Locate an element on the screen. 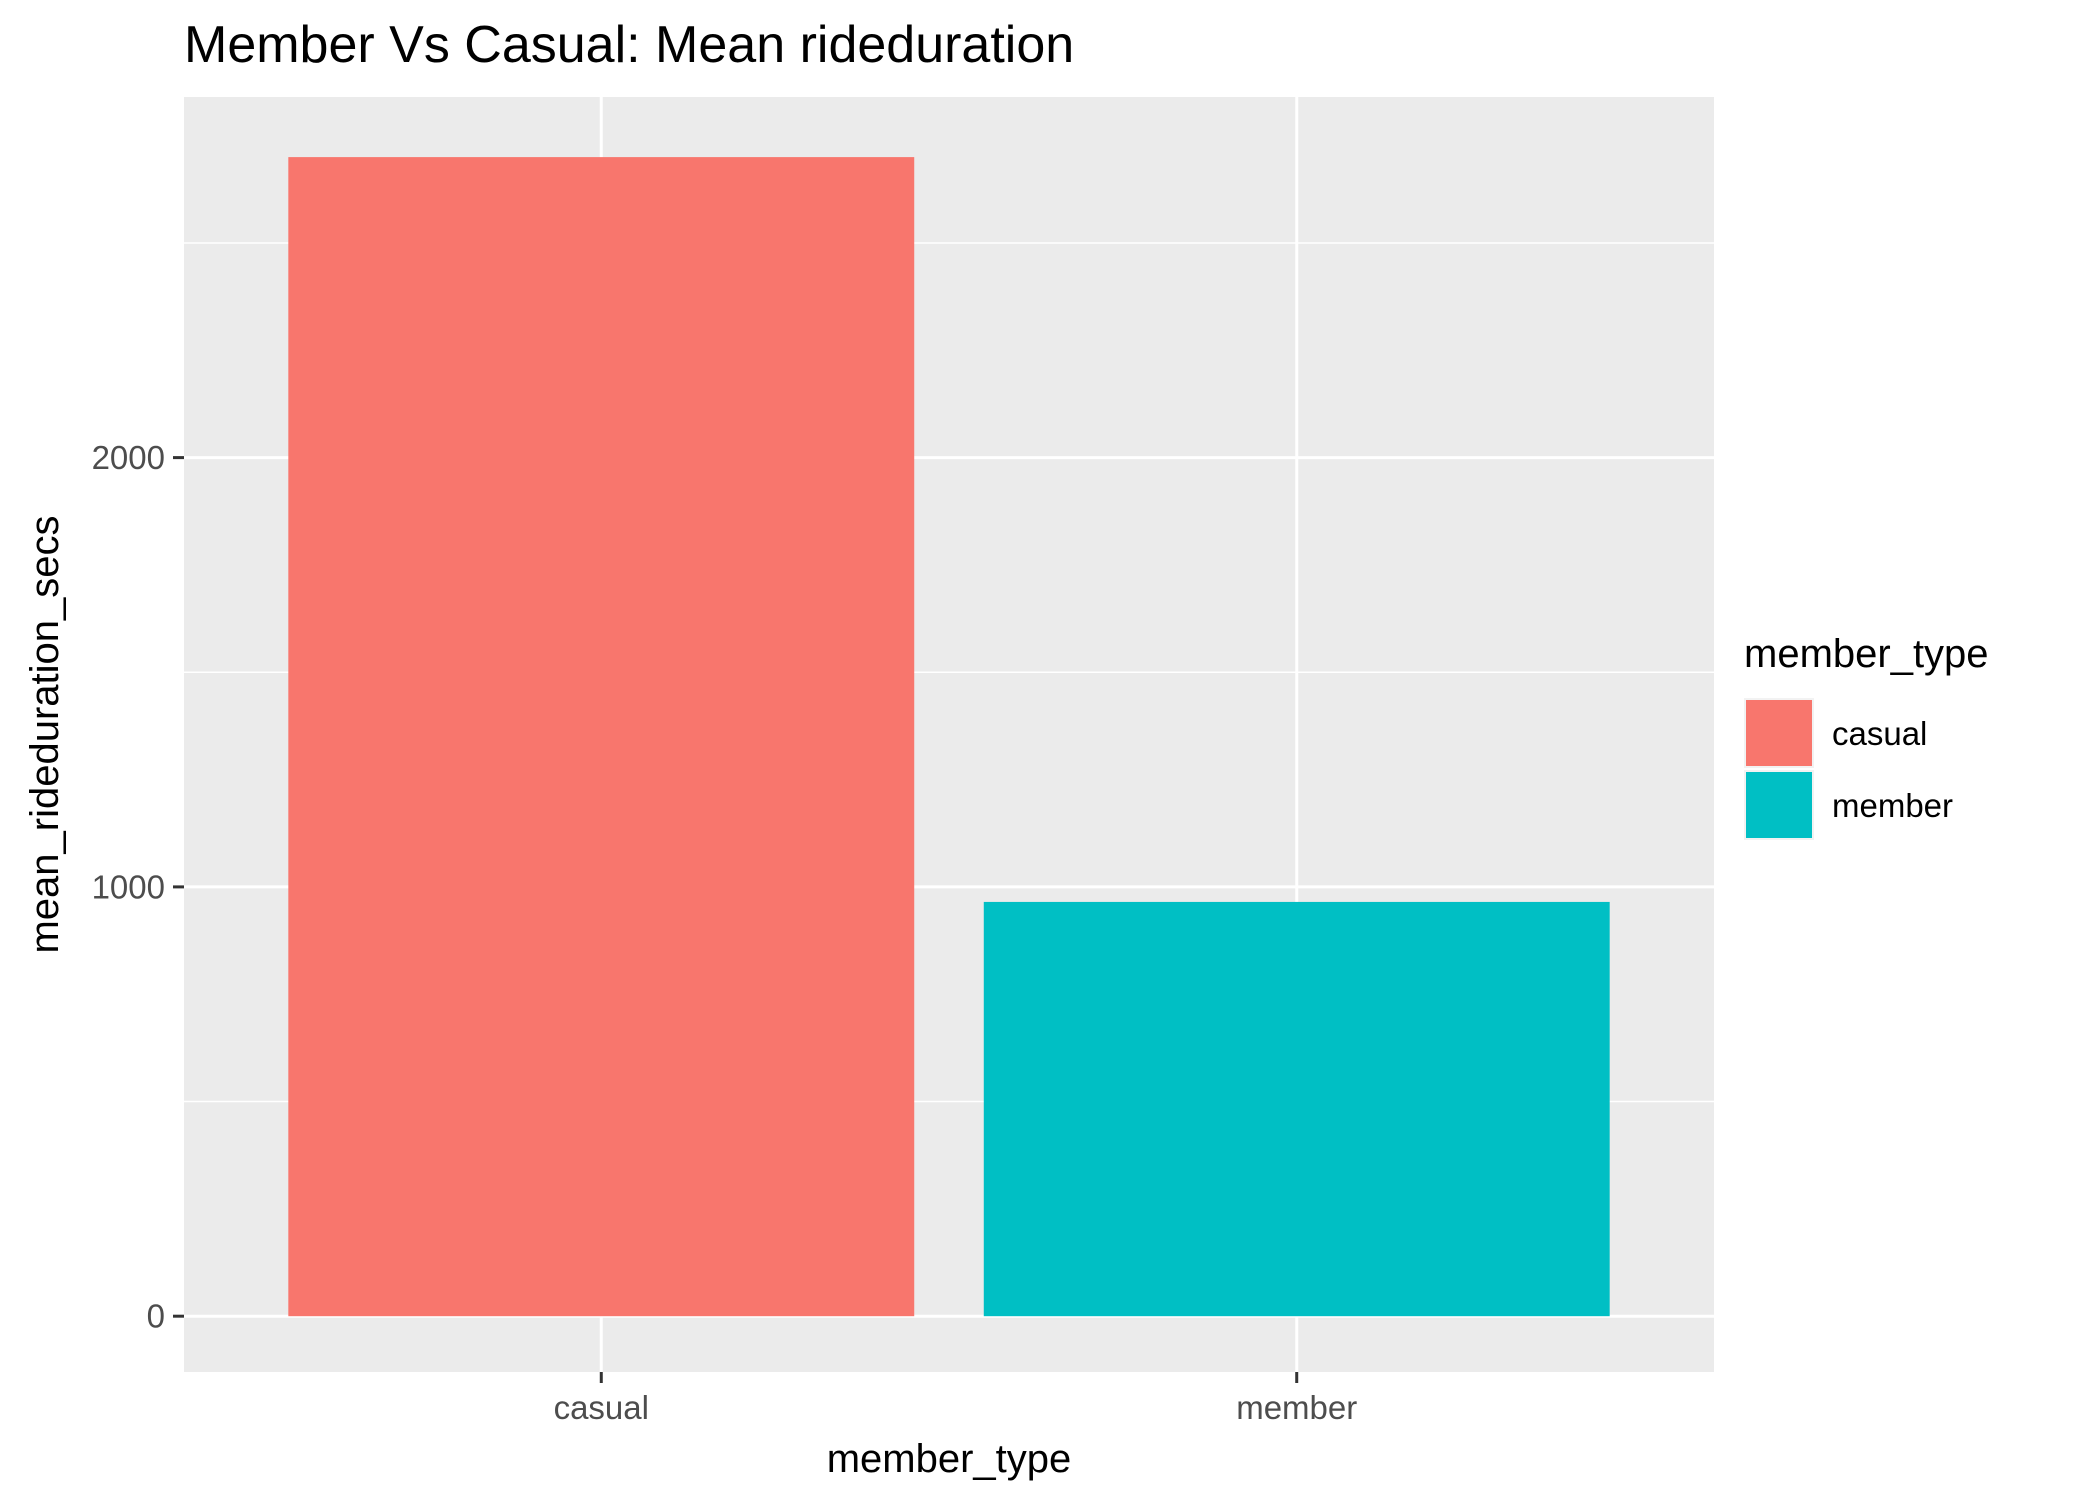  legend-swatch-casual is located at coordinates (1779, 733).